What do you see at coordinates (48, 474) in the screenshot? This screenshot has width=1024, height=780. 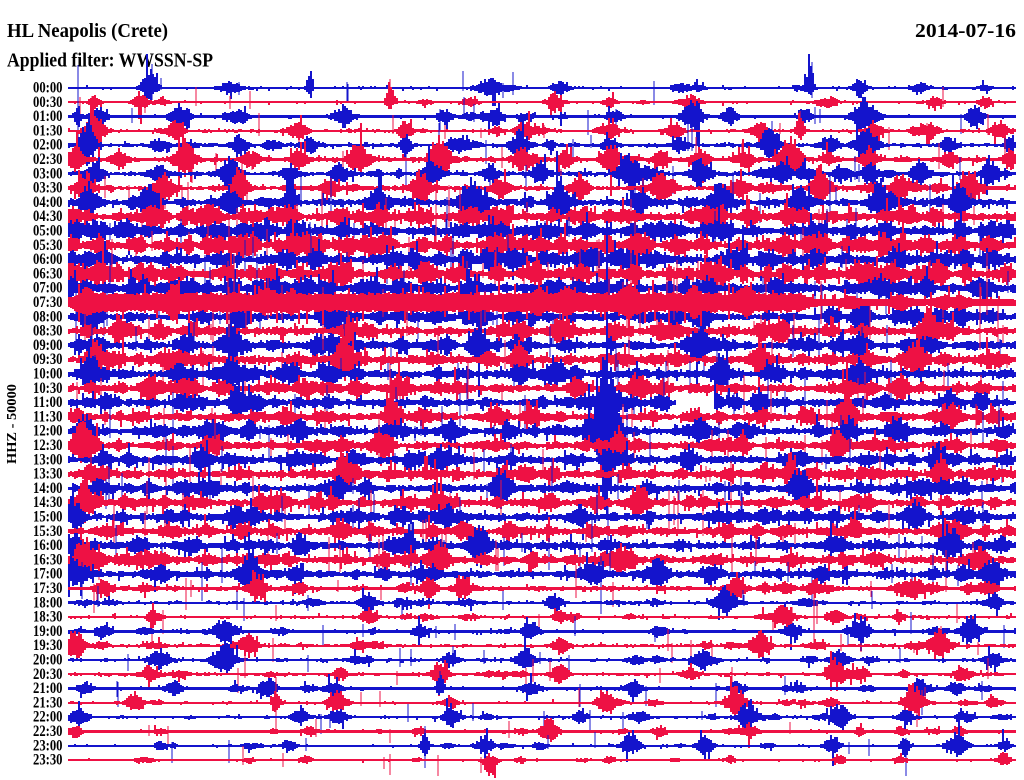 I see `svg-text: 13:30` at bounding box center [48, 474].